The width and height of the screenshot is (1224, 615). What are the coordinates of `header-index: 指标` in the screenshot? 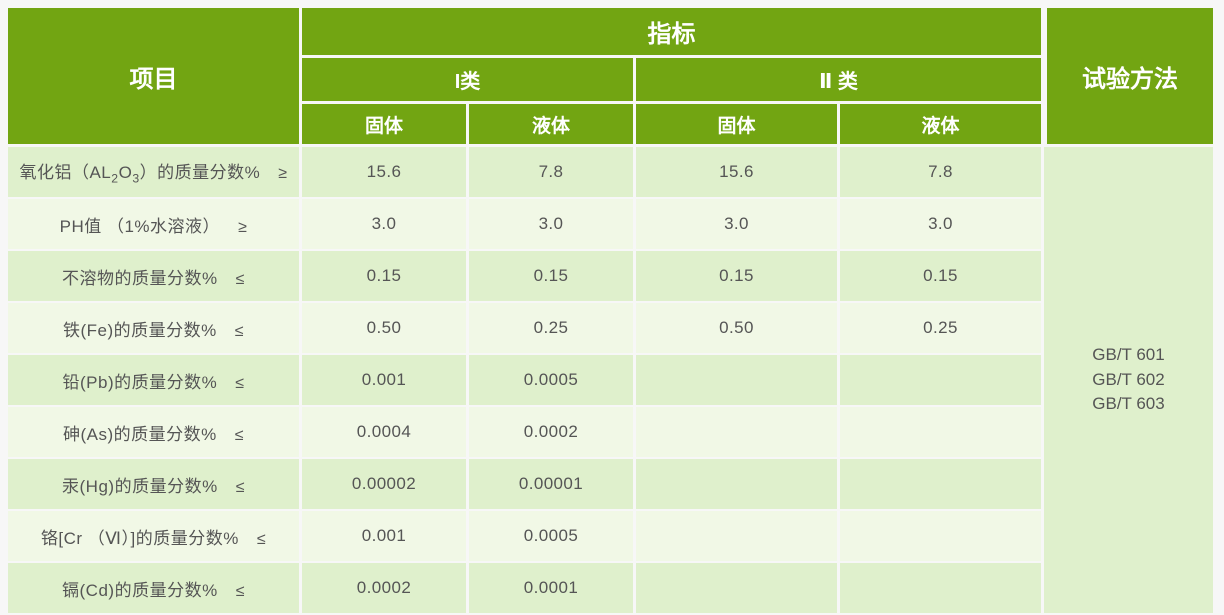 It's located at (673, 33).